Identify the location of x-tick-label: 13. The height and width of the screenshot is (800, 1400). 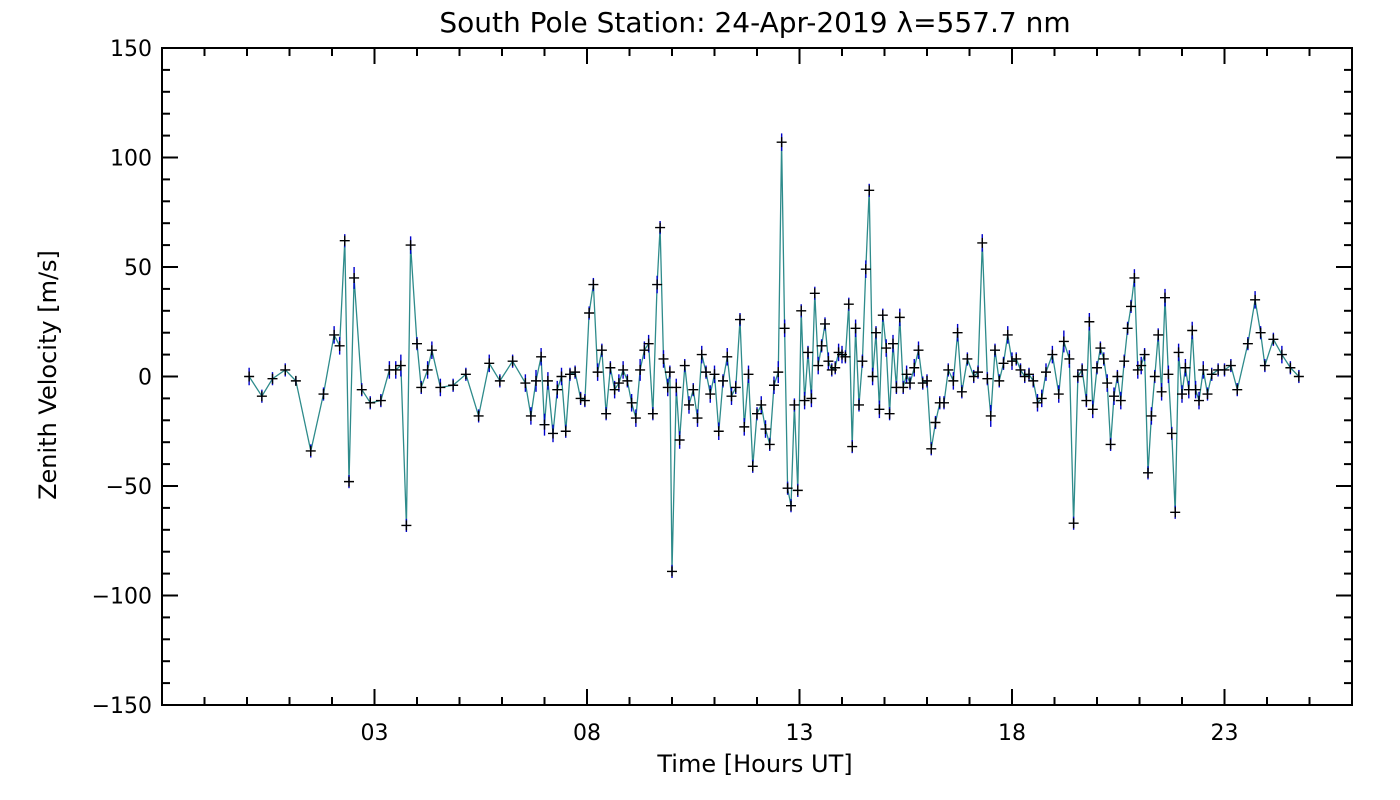
(800, 733).